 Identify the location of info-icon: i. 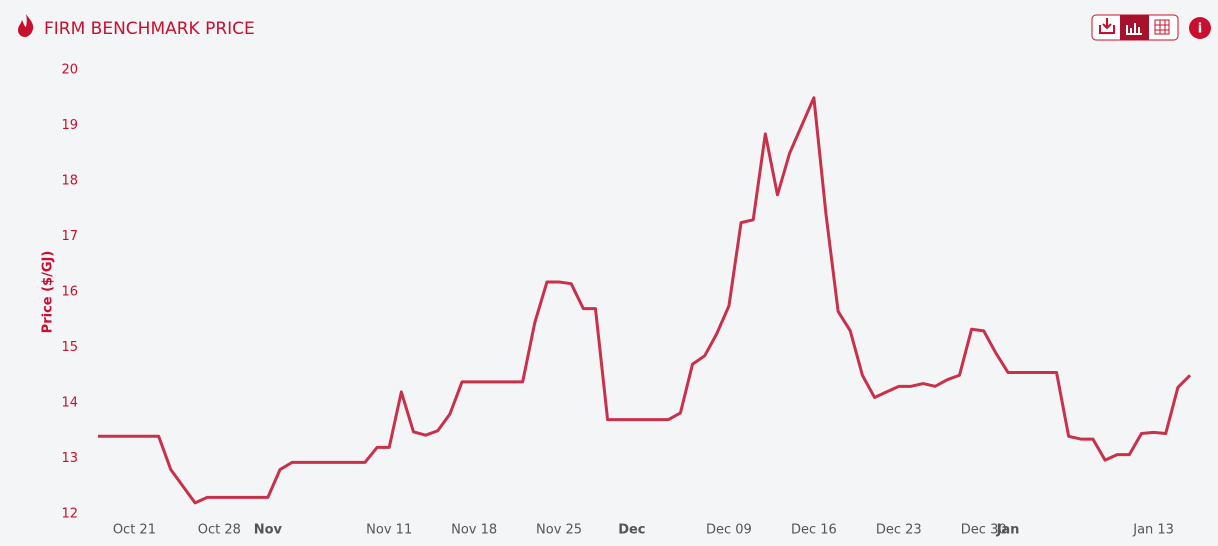
(1200, 29).